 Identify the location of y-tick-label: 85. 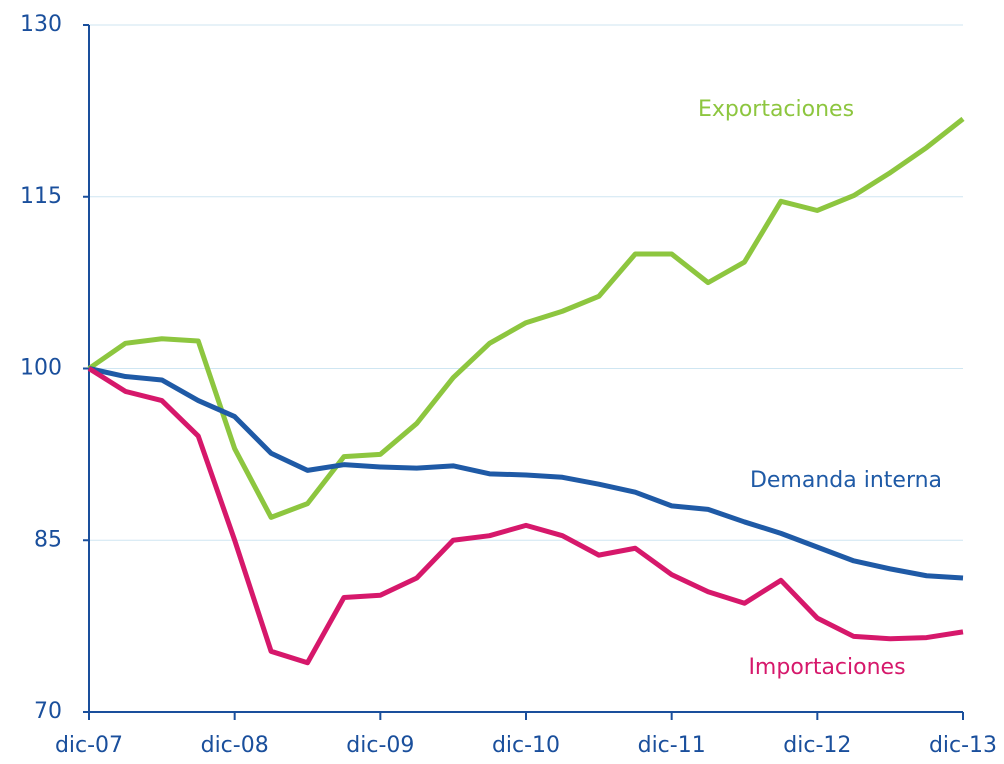
(48, 539).